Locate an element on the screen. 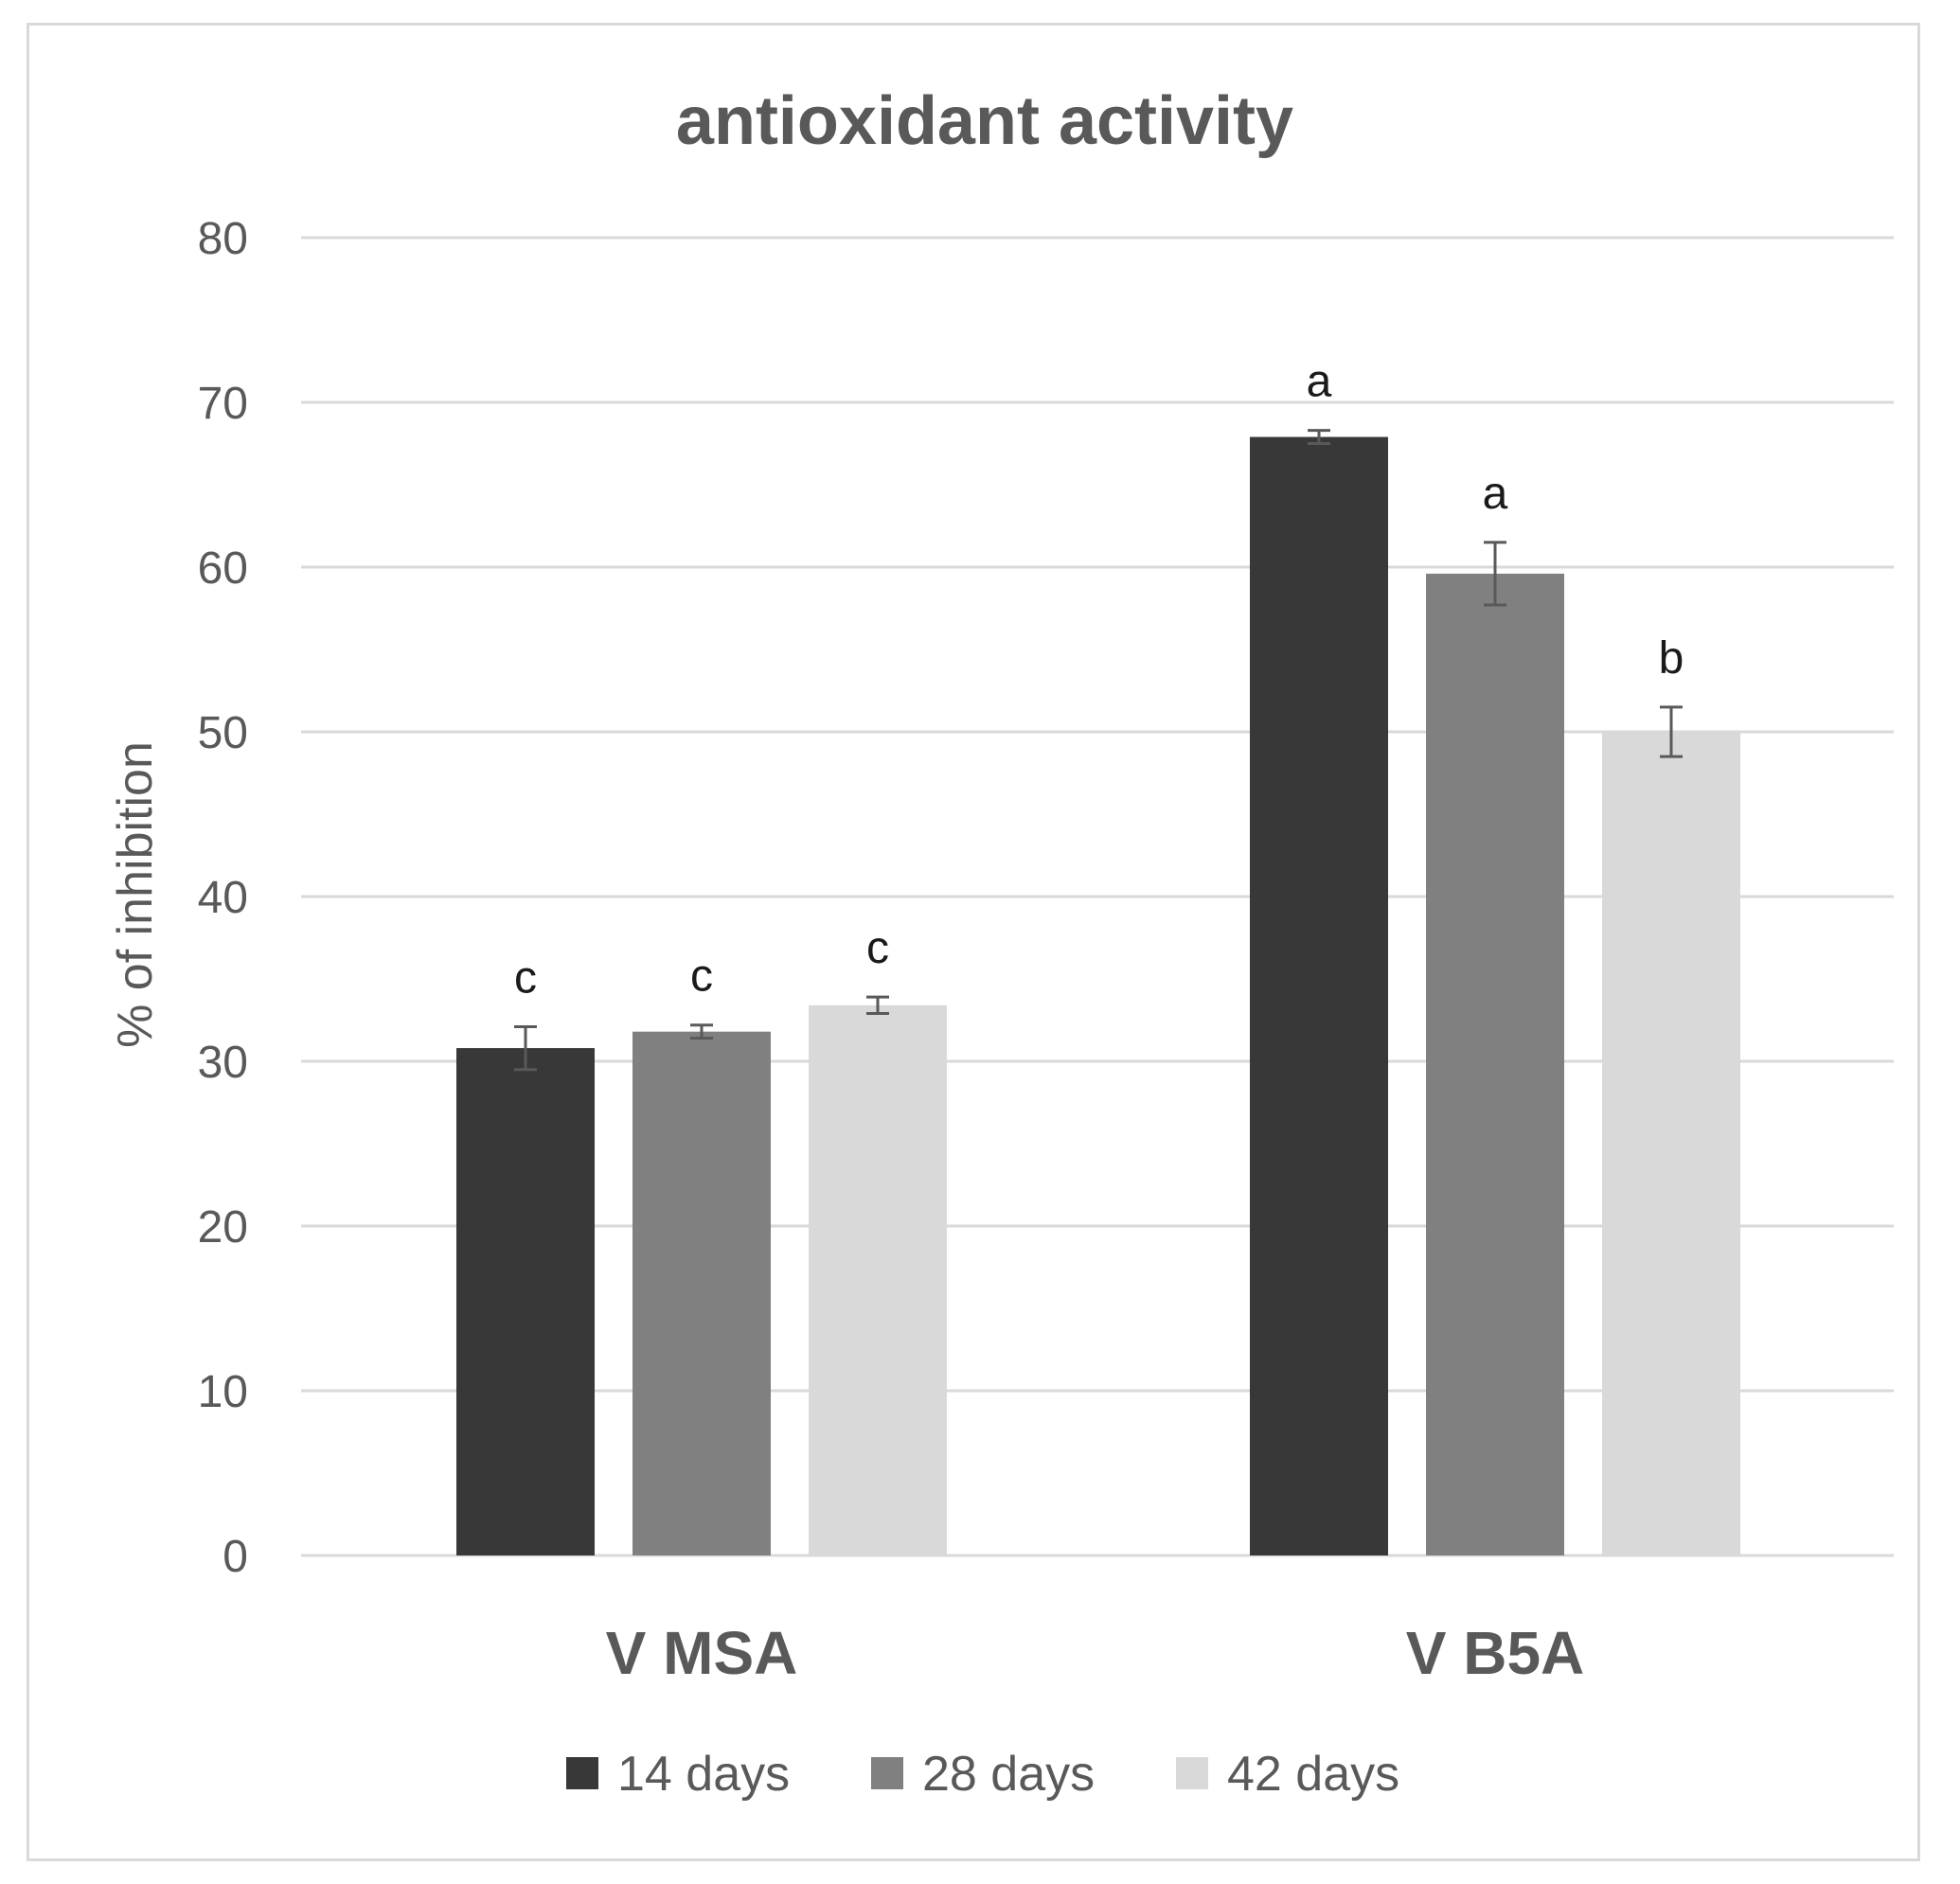 This screenshot has height=1884, width=1960. y-tick-label: 0 is located at coordinates (235, 1557).